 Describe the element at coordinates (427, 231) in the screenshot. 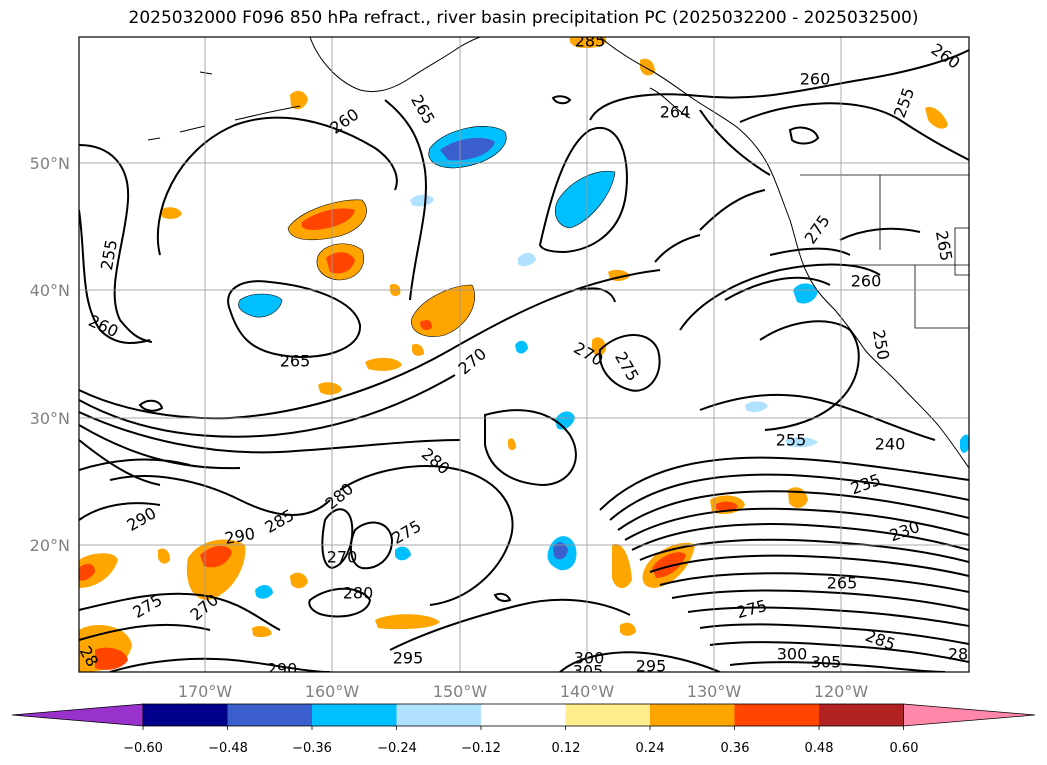

I see `shading-outlines` at that location.